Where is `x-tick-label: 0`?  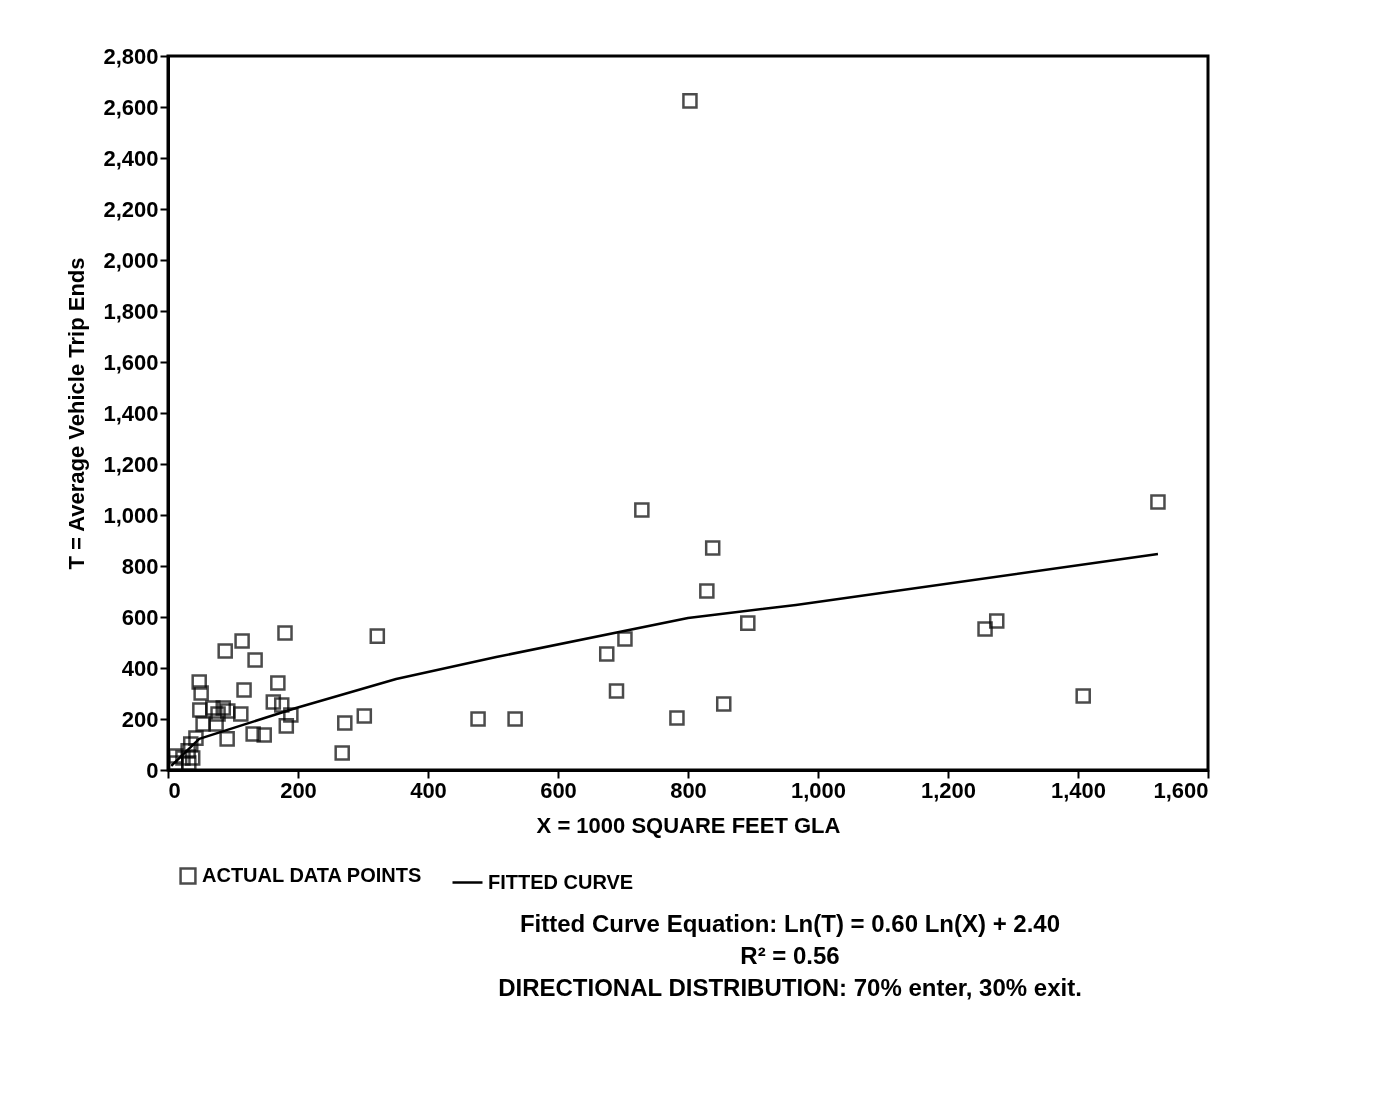 x-tick-label: 0 is located at coordinates (174, 790).